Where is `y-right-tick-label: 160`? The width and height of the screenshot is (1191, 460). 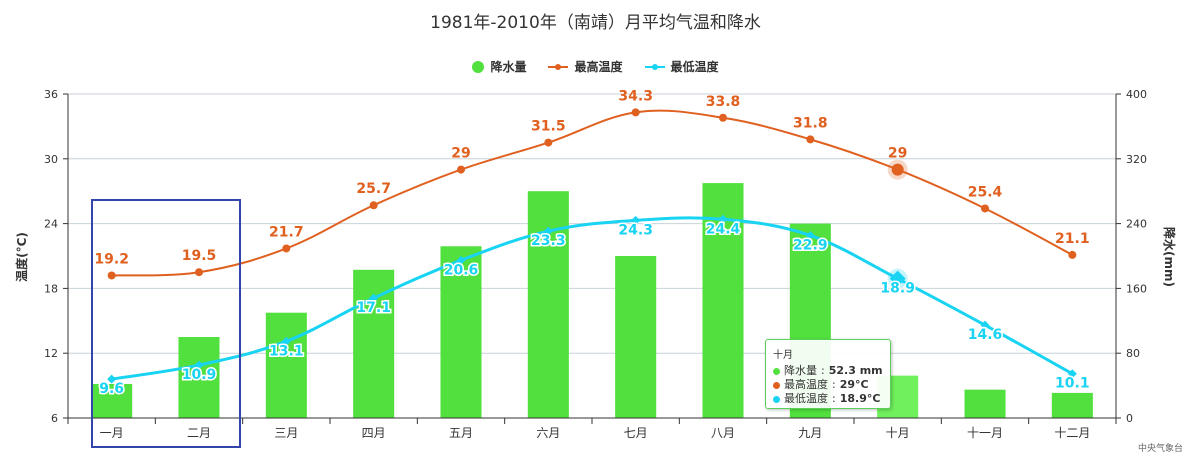 y-right-tick-label: 160 is located at coordinates (1136, 288).